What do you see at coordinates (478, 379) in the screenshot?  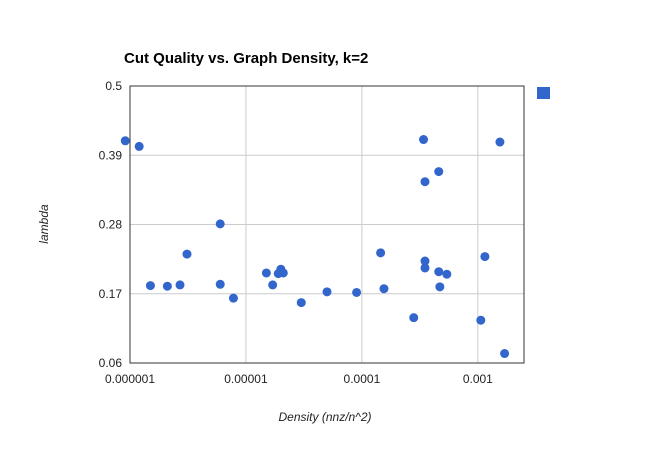 I see `x-tick-label: 0.001` at bounding box center [478, 379].